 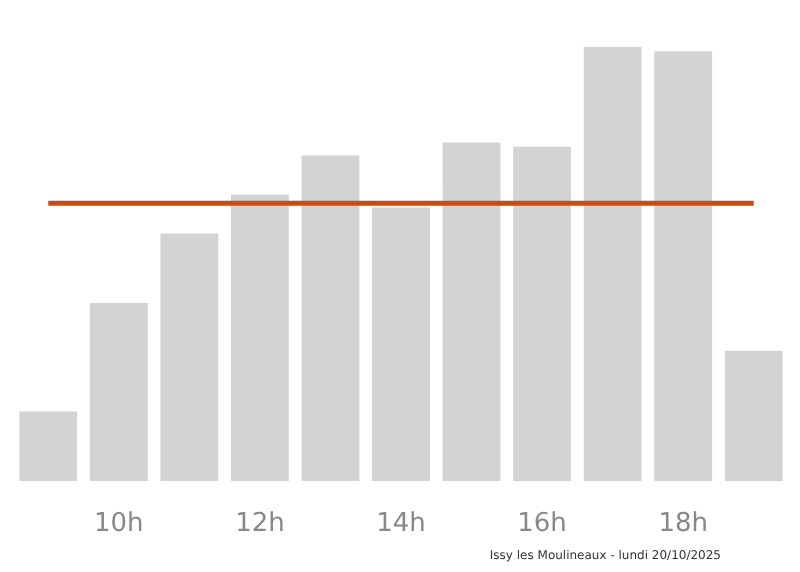 I want to click on x-tick-label: 10h, so click(x=119, y=524).